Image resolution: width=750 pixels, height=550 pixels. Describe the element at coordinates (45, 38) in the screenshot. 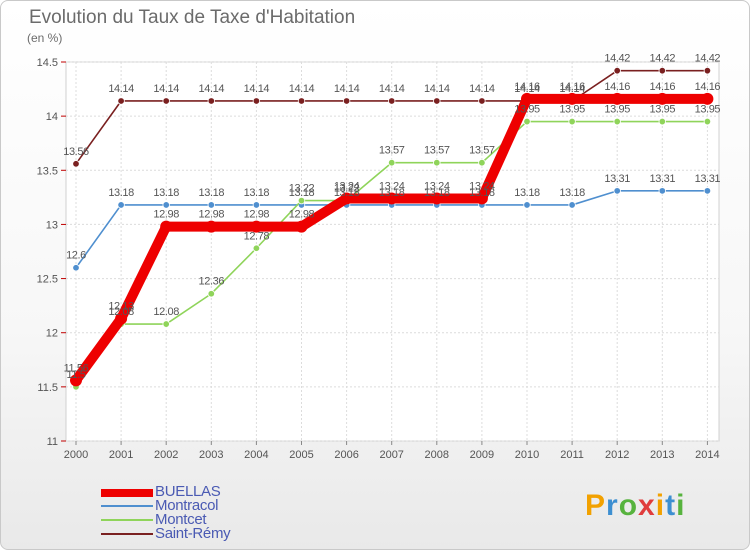

I see `y-axis-unit: (en %)` at that location.